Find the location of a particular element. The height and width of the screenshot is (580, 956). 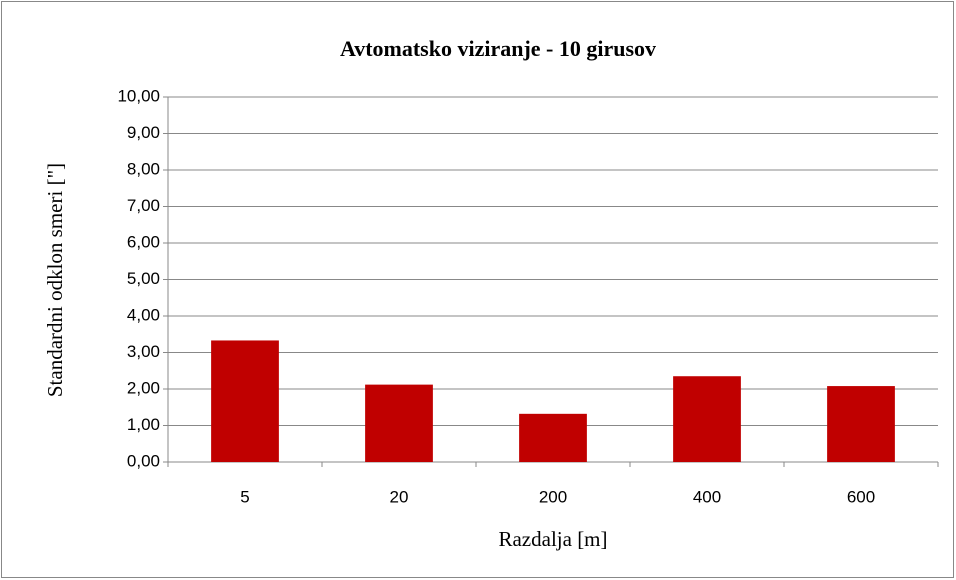

y-tick-label: 9,00 is located at coordinates (143, 132).